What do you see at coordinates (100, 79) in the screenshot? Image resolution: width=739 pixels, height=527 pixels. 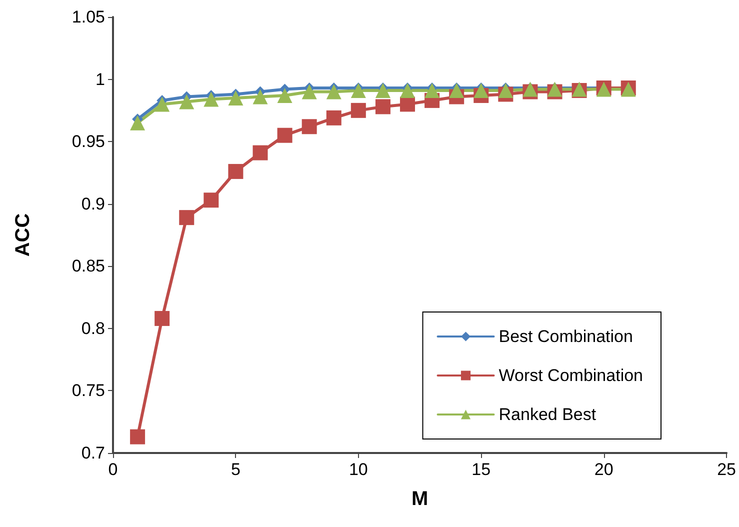 I see `y-tick-label: 1` at bounding box center [100, 79].